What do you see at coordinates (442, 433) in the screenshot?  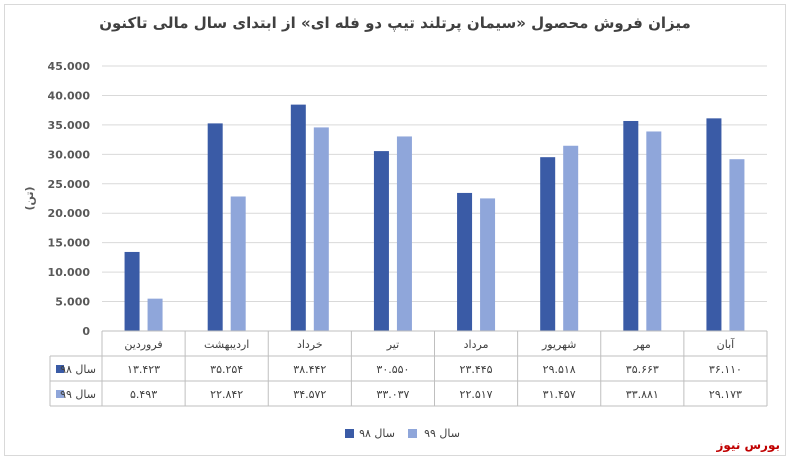 I see `legend-label: سال ۹۹` at bounding box center [442, 433].